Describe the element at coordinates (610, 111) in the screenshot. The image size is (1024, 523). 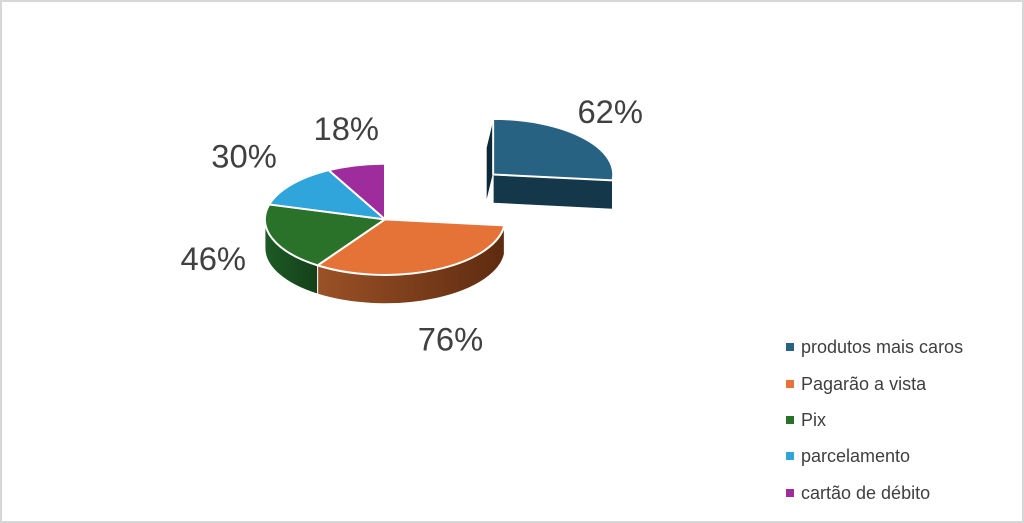
I see `data-label: 62%` at that location.